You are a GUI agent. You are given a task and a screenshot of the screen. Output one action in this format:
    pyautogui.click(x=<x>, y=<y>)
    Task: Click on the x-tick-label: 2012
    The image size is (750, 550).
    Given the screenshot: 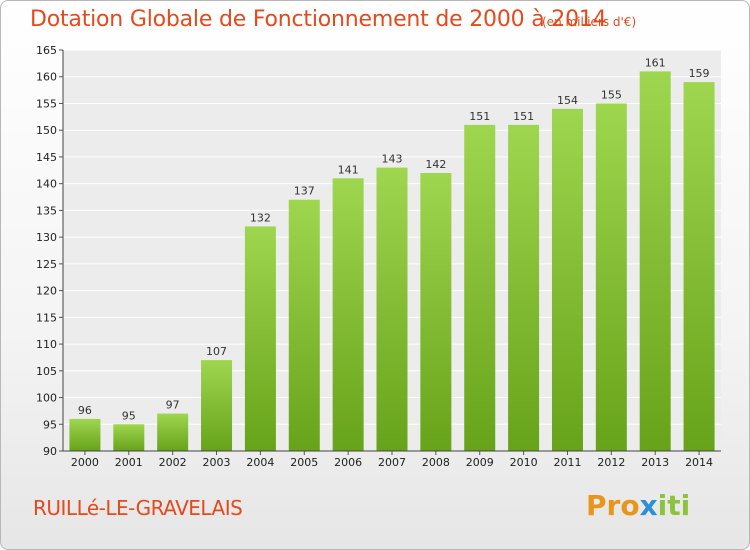 What is the action you would take?
    pyautogui.click(x=611, y=462)
    